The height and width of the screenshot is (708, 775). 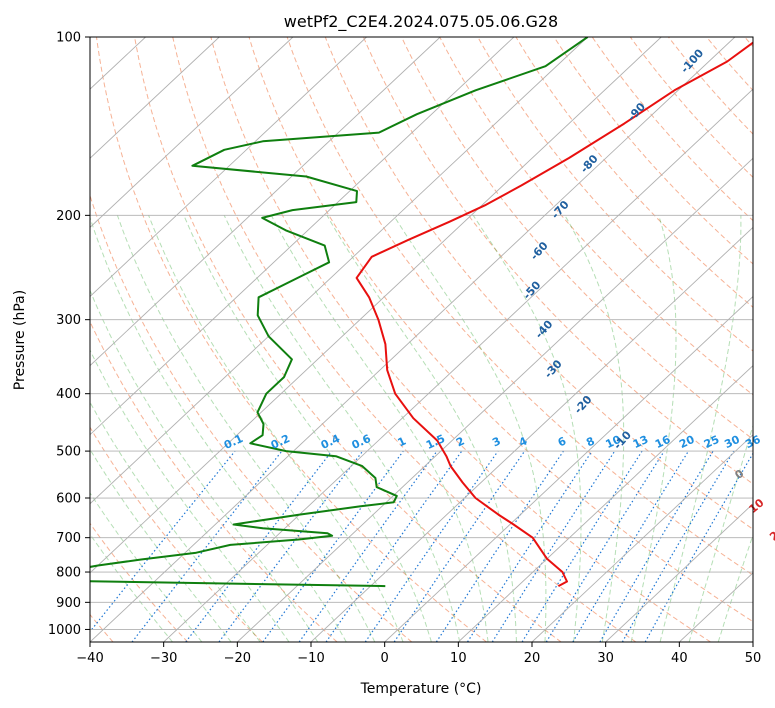 What do you see at coordinates (20, 340) in the screenshot?
I see `y-axis-title: Pressure (hPa)` at bounding box center [20, 340].